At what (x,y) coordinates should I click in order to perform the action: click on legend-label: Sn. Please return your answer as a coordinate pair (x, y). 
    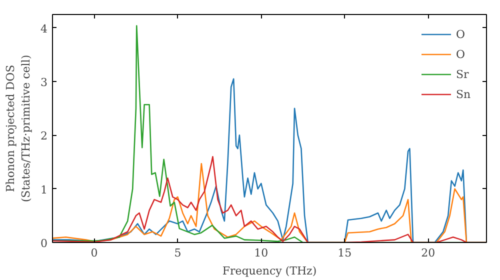
    Looking at the image, I should click on (464, 94).